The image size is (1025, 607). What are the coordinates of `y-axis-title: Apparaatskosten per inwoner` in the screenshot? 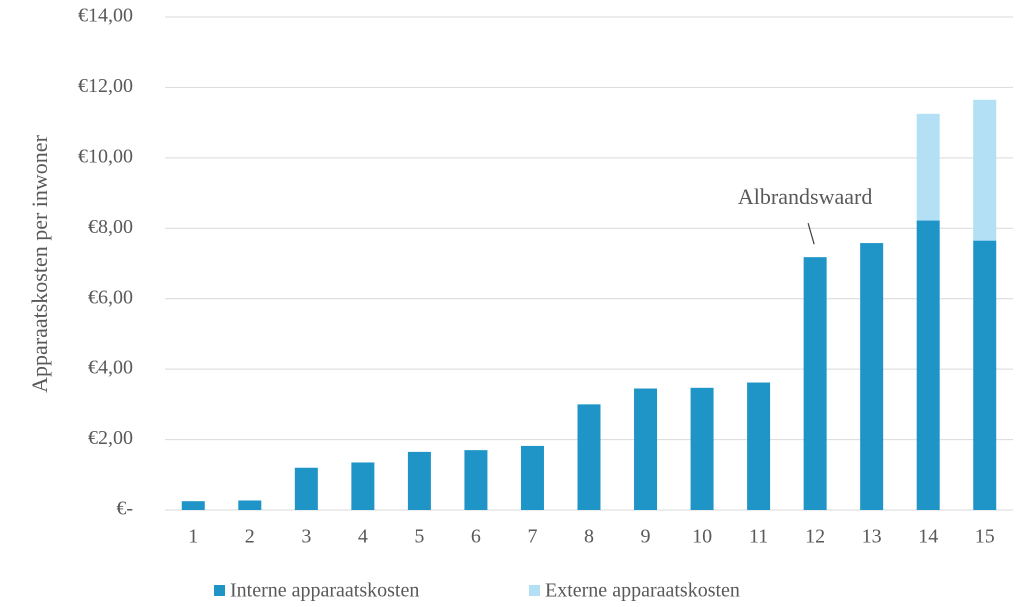 It's located at (39, 263).